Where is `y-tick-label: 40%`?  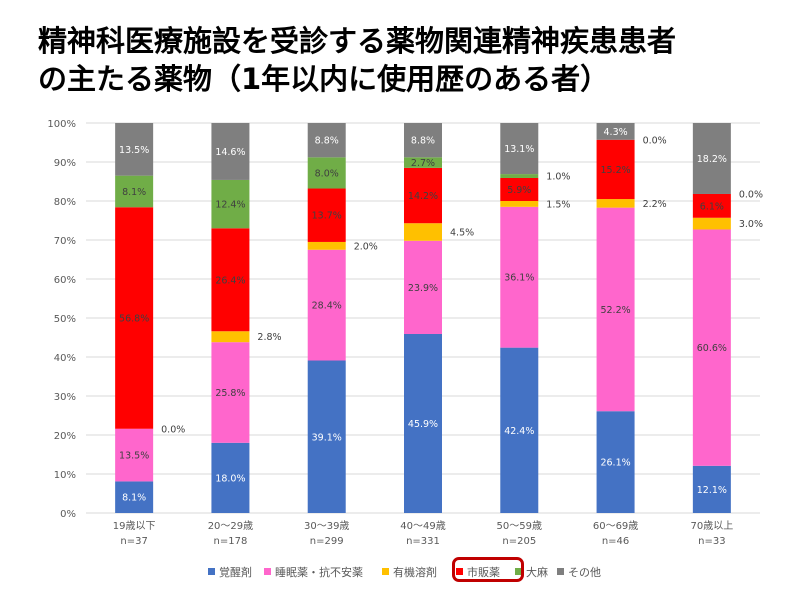
y-tick-label: 40% is located at coordinates (65, 358).